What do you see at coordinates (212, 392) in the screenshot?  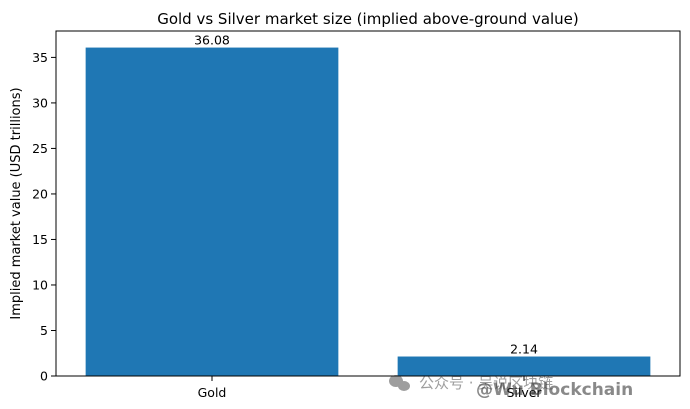 I see `x-tick-label: Gold` at bounding box center [212, 392].